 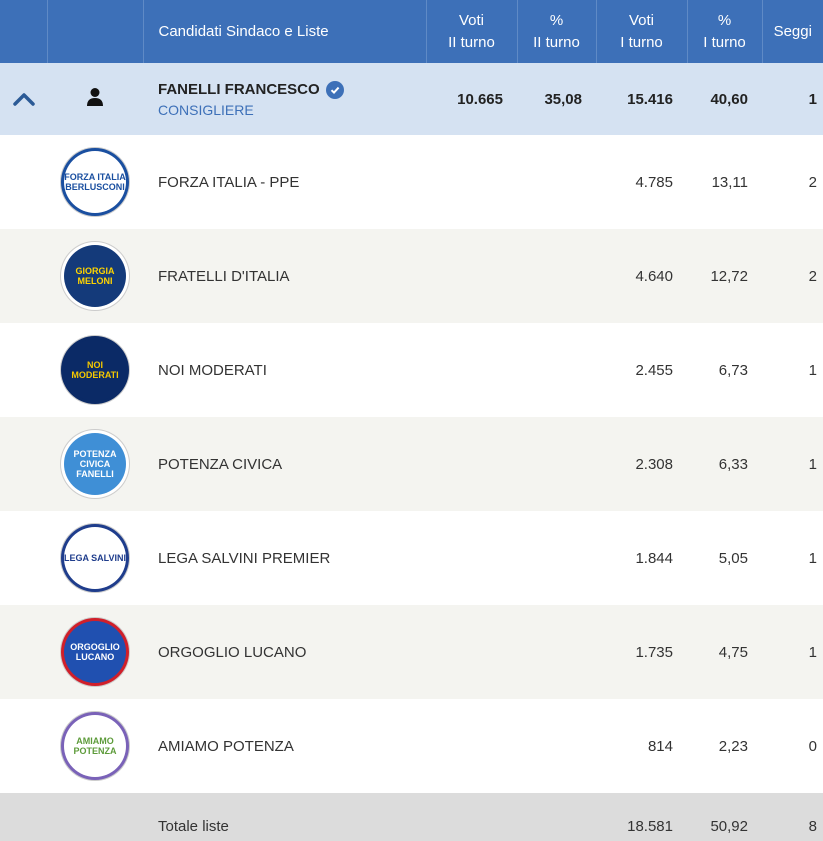 I want to click on list-voti-i: 814, so click(x=641, y=746).